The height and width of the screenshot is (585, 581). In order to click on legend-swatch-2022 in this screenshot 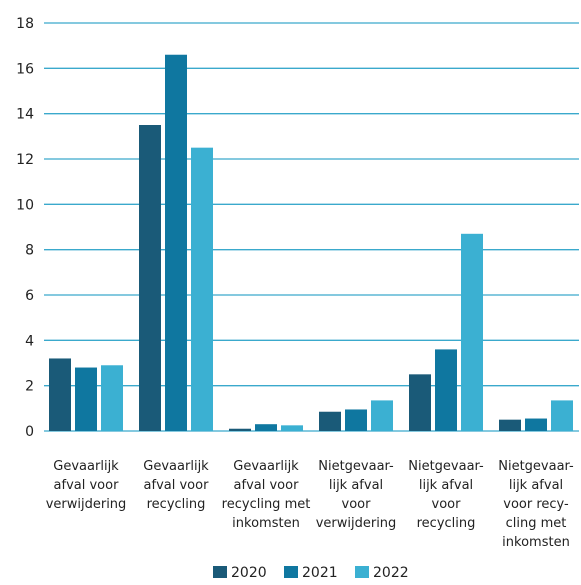, I will do `click(362, 572)`.